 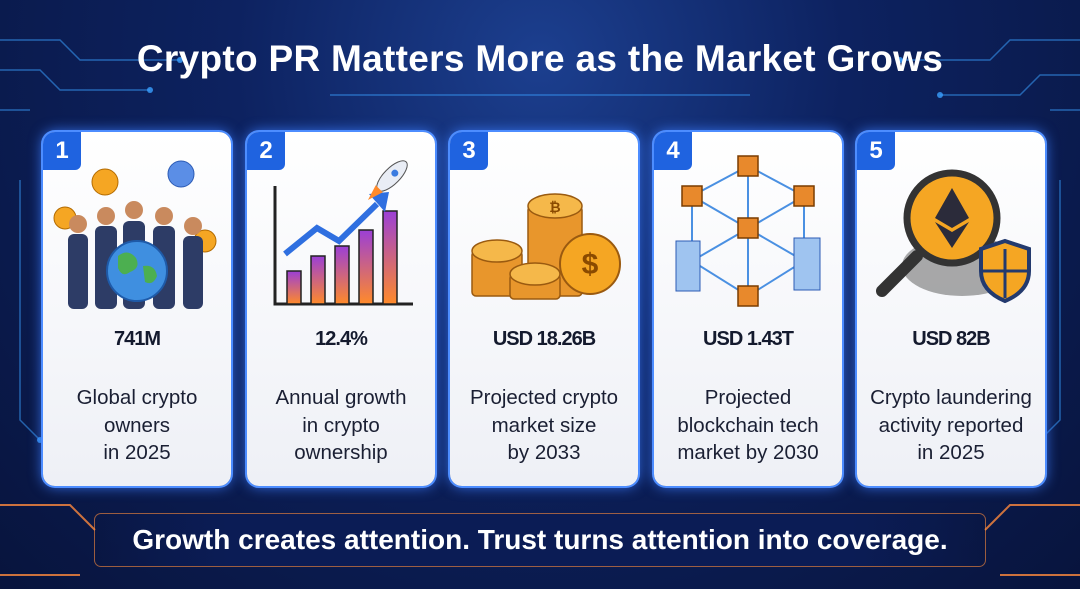 What do you see at coordinates (876, 151) in the screenshot?
I see `card-number: 5` at bounding box center [876, 151].